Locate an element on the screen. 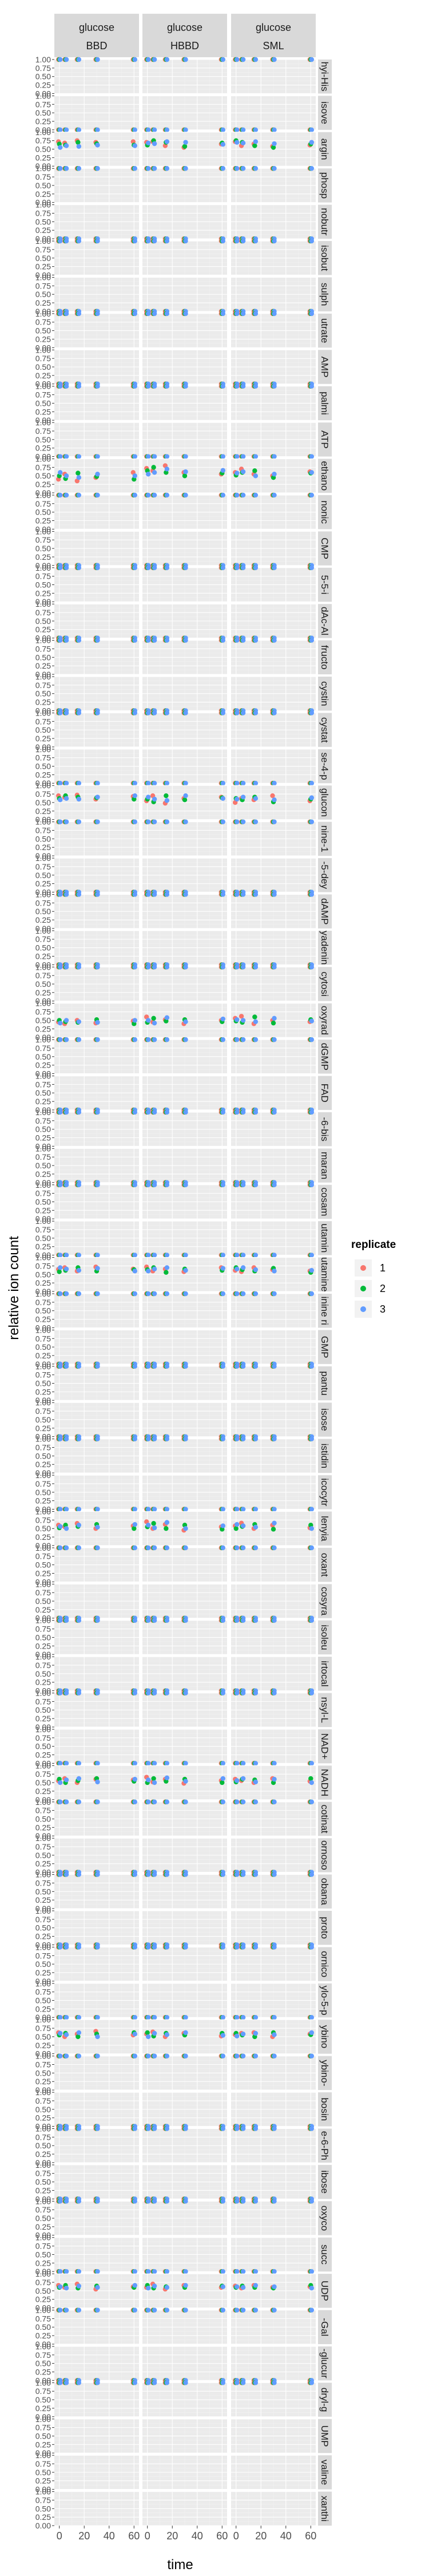 The image size is (429, 2576). column-strip-name: glucose is located at coordinates (184, 27).